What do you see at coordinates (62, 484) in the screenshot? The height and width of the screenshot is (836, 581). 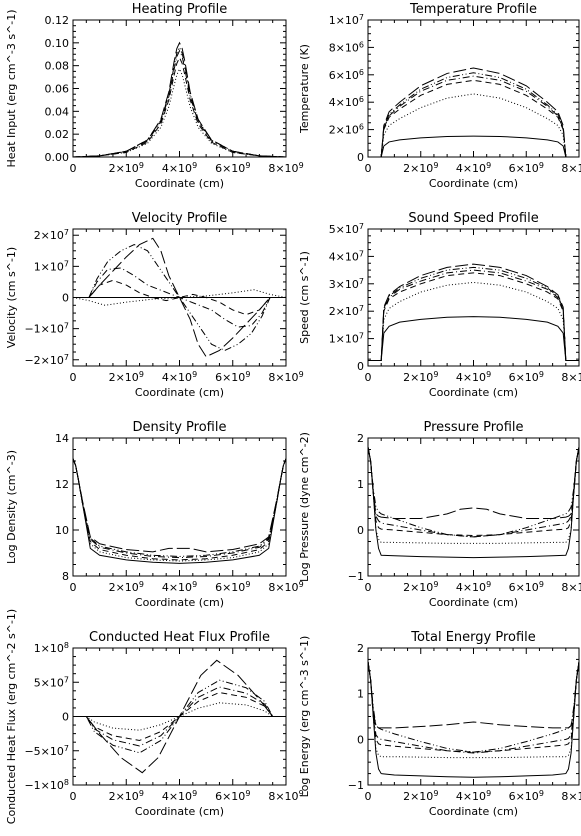 I see `y-tick-label: 12` at bounding box center [62, 484].